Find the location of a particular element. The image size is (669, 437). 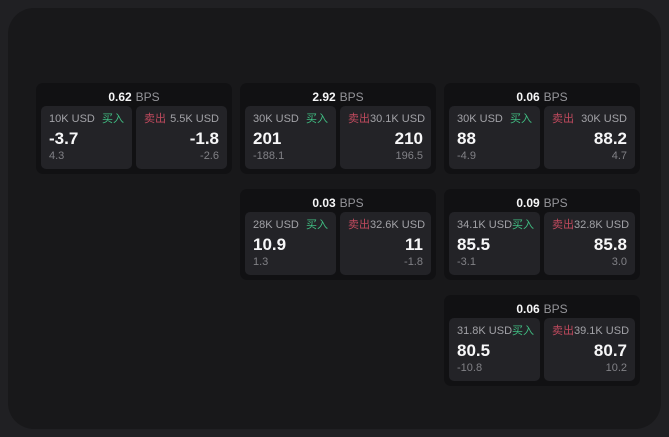

buy-amount: 10K USD is located at coordinates (72, 119).